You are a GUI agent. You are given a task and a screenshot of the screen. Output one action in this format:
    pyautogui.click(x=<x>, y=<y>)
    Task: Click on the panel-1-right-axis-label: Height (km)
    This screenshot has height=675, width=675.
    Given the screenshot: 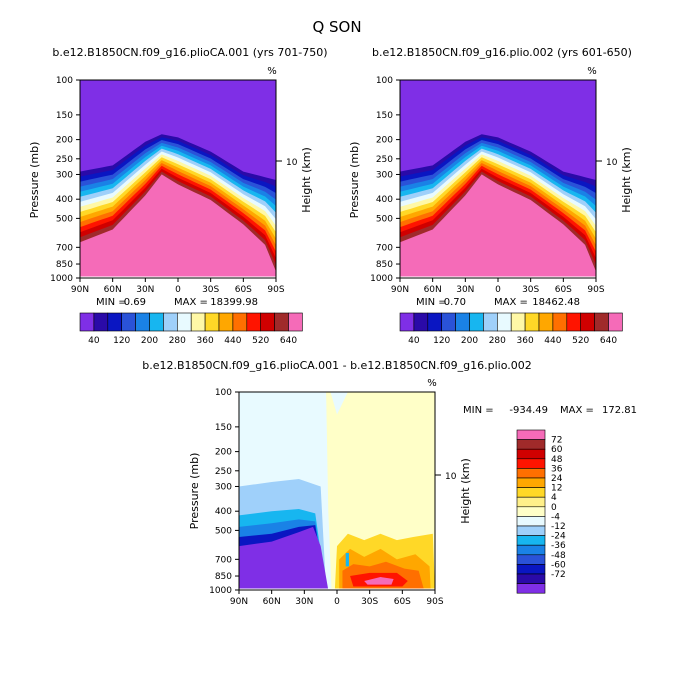 What is the action you would take?
    pyautogui.click(x=306, y=180)
    